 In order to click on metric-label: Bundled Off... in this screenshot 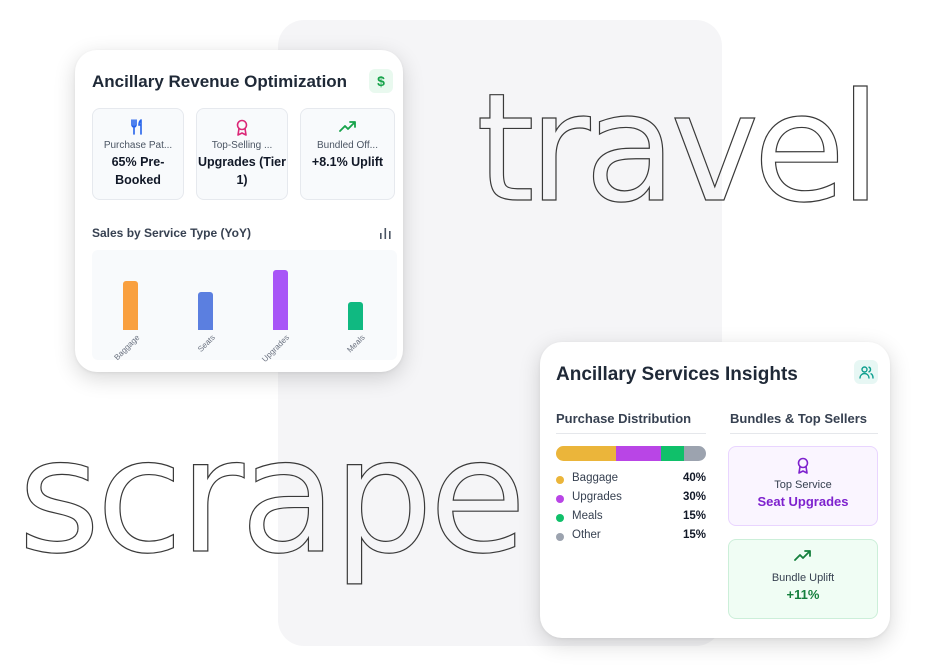, I will do `click(347, 145)`.